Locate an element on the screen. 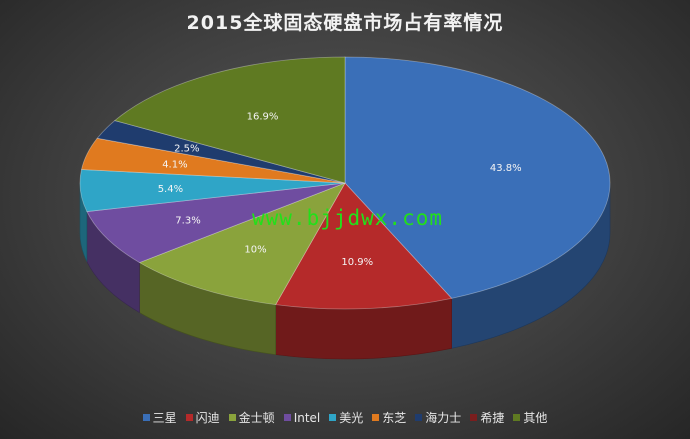 The image size is (690, 439). legend-label: 东芝 is located at coordinates (394, 418).